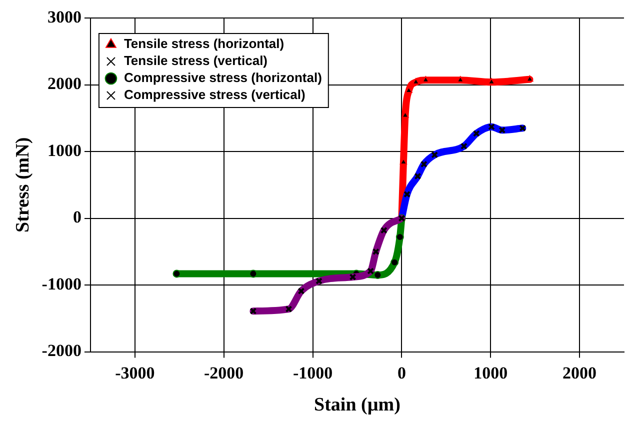  Describe the element at coordinates (62, 284) in the screenshot. I see `y-tick-label: -1000` at that location.